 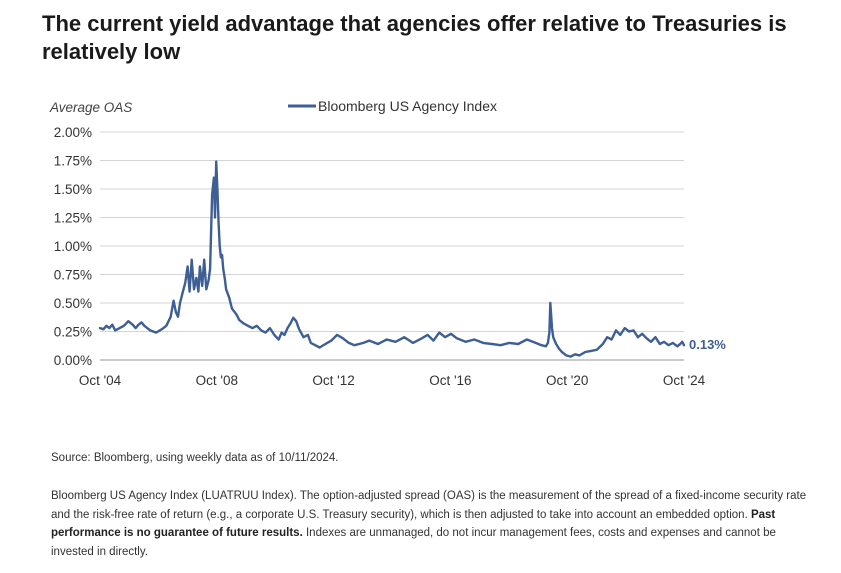 What do you see at coordinates (73, 275) in the screenshot?
I see `y-tick-label: 0.75%` at bounding box center [73, 275].